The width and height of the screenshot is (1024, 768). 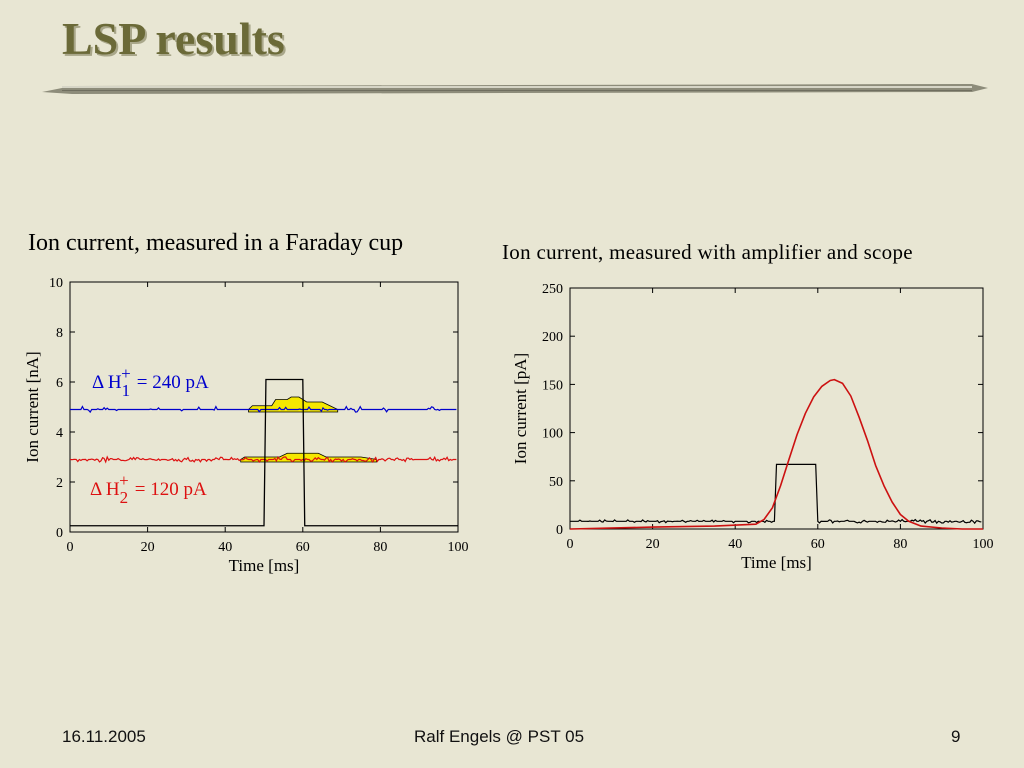 What do you see at coordinates (293, 404) in the screenshot?
I see `signal-fill-h1` at bounding box center [293, 404].